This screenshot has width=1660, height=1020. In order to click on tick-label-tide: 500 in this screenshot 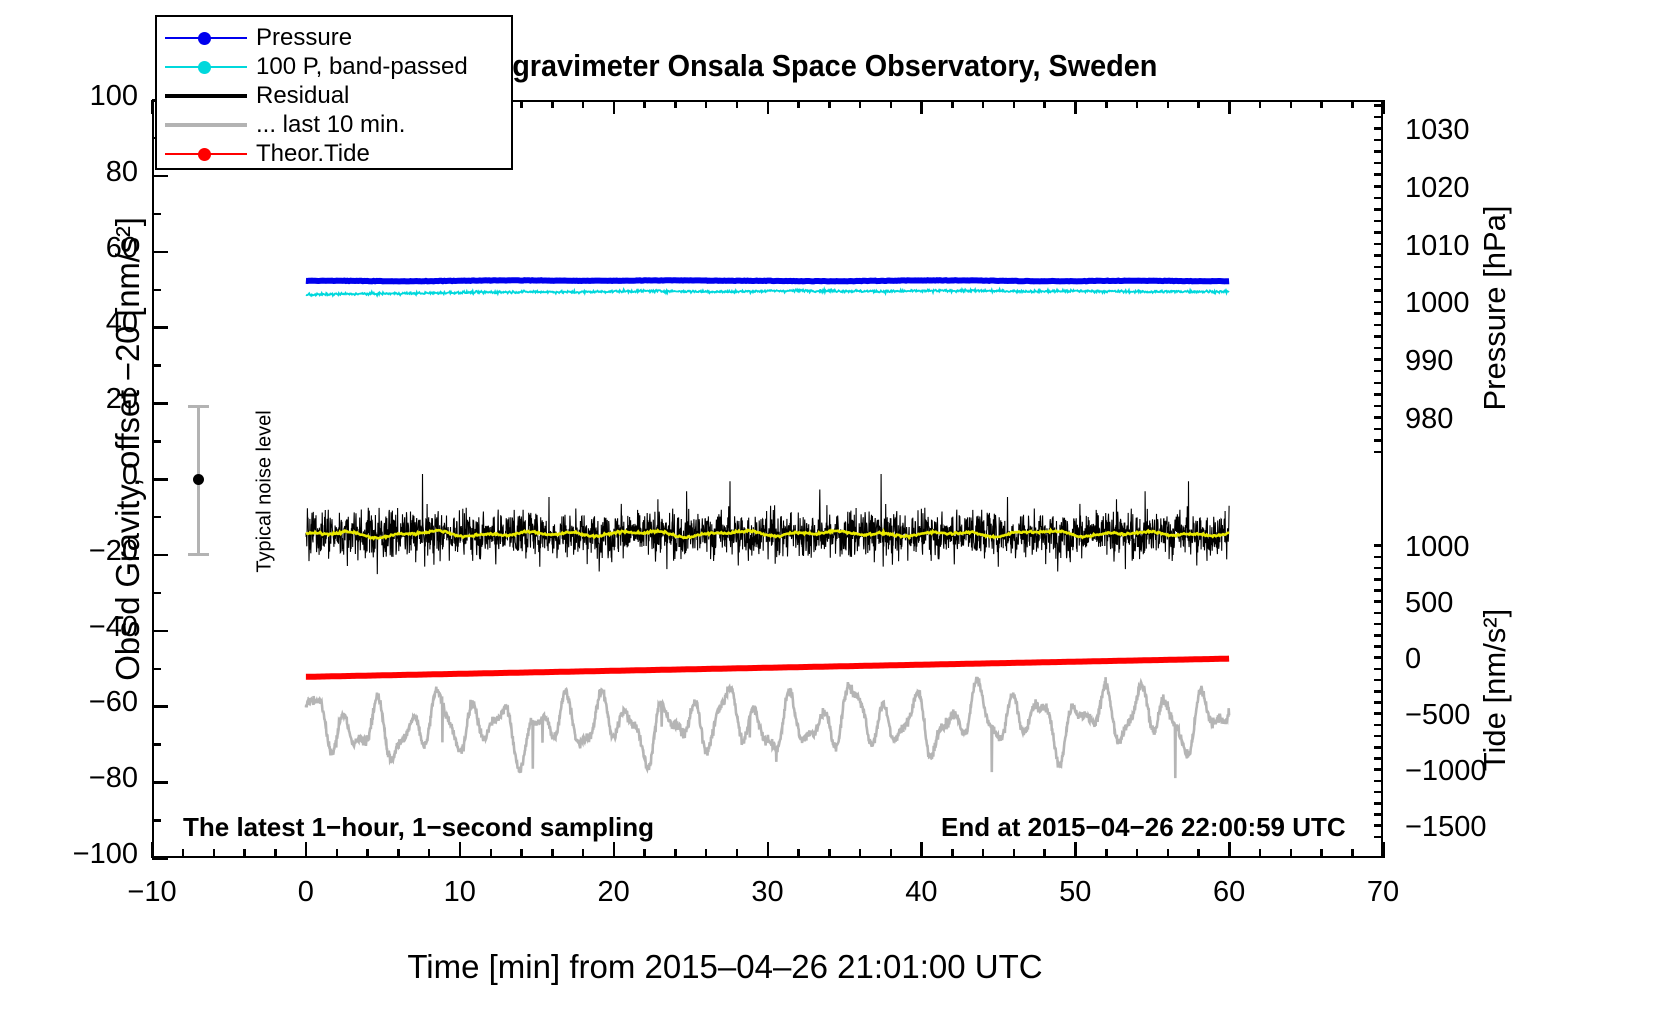, I will do `click(1429, 603)`.